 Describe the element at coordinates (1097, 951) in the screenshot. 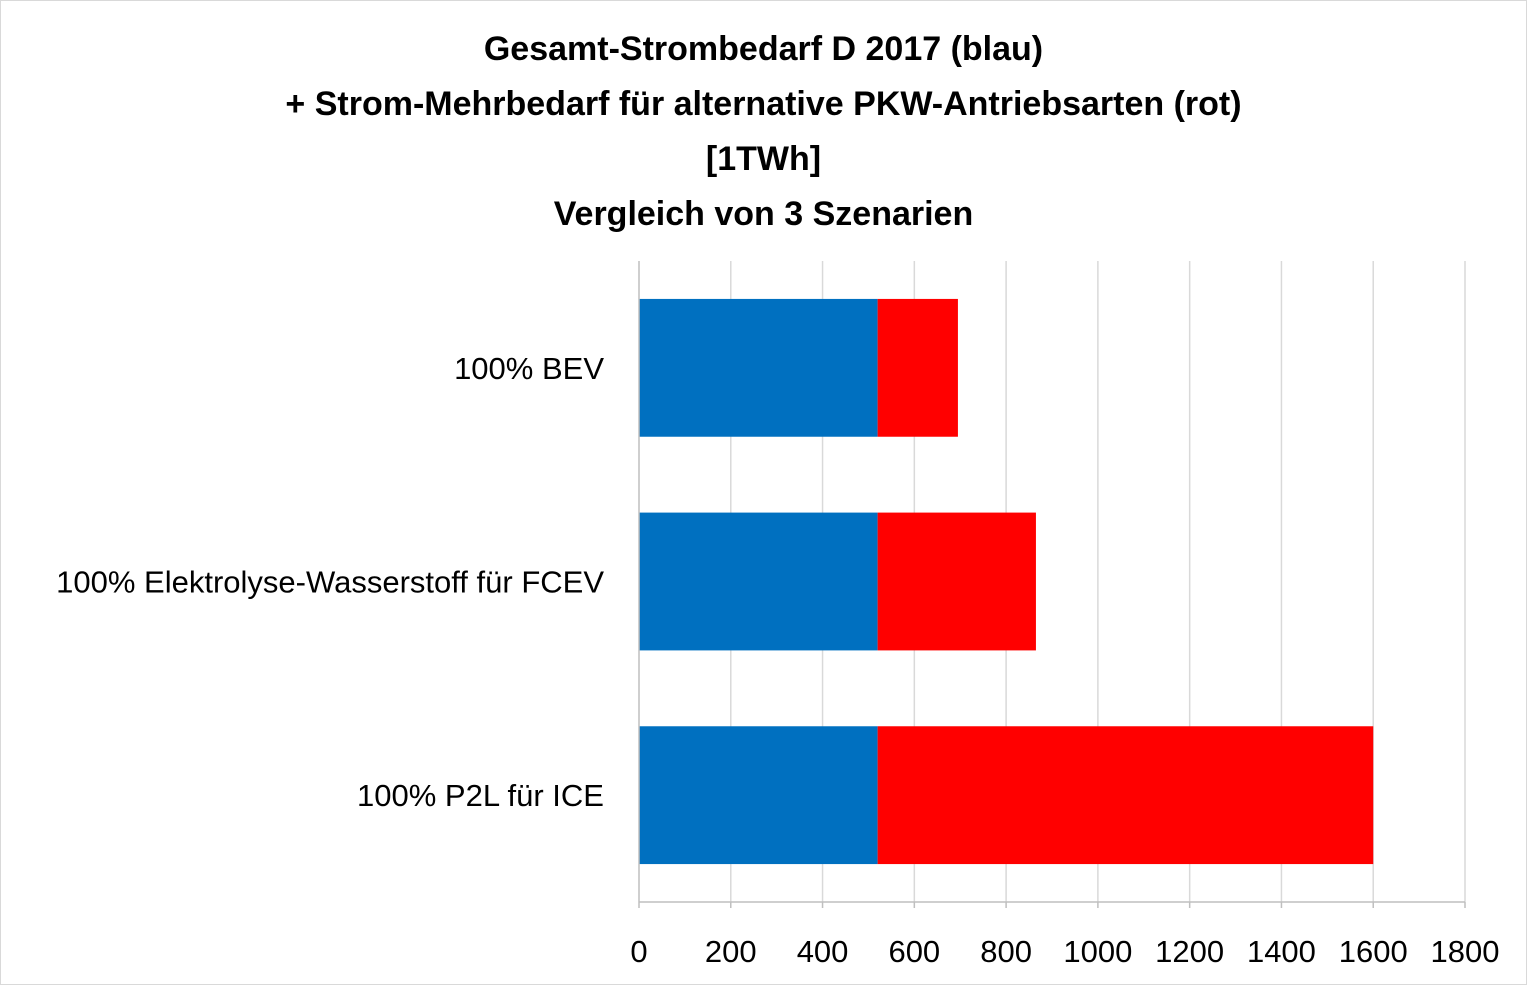

I see `x-tick-label-1000: 1000` at that location.